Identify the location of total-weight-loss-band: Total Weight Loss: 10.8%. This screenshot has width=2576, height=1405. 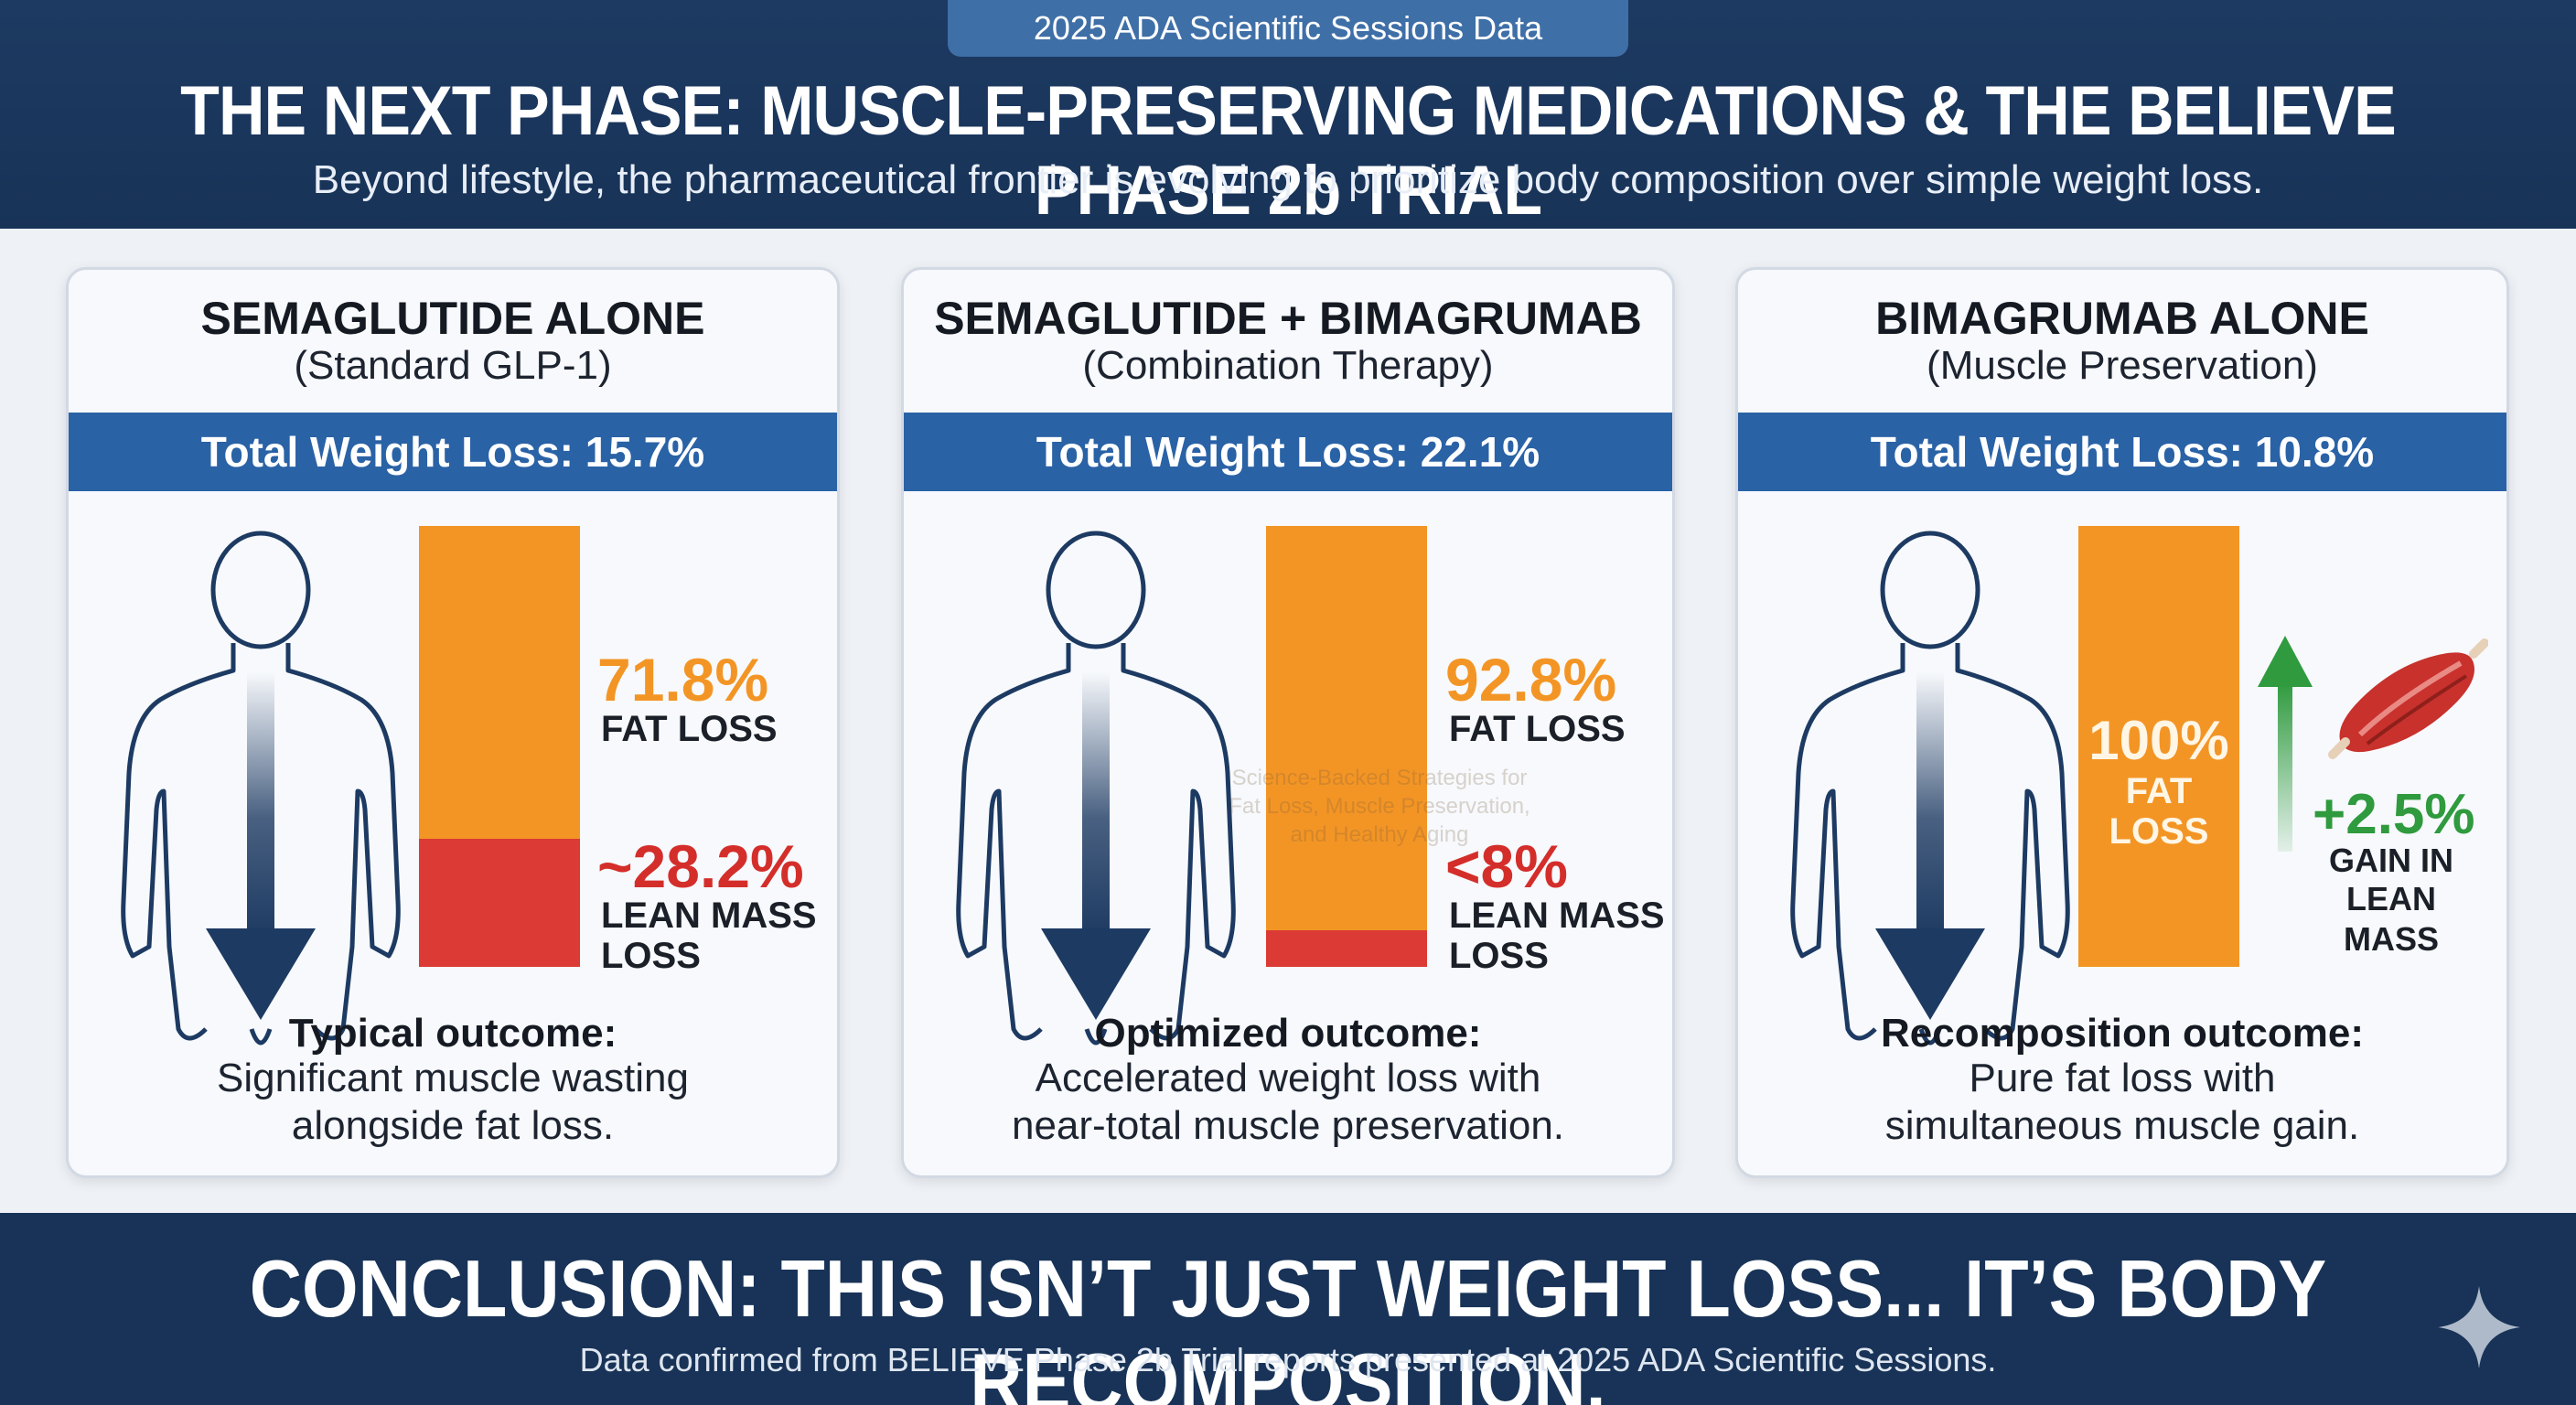
(2122, 452).